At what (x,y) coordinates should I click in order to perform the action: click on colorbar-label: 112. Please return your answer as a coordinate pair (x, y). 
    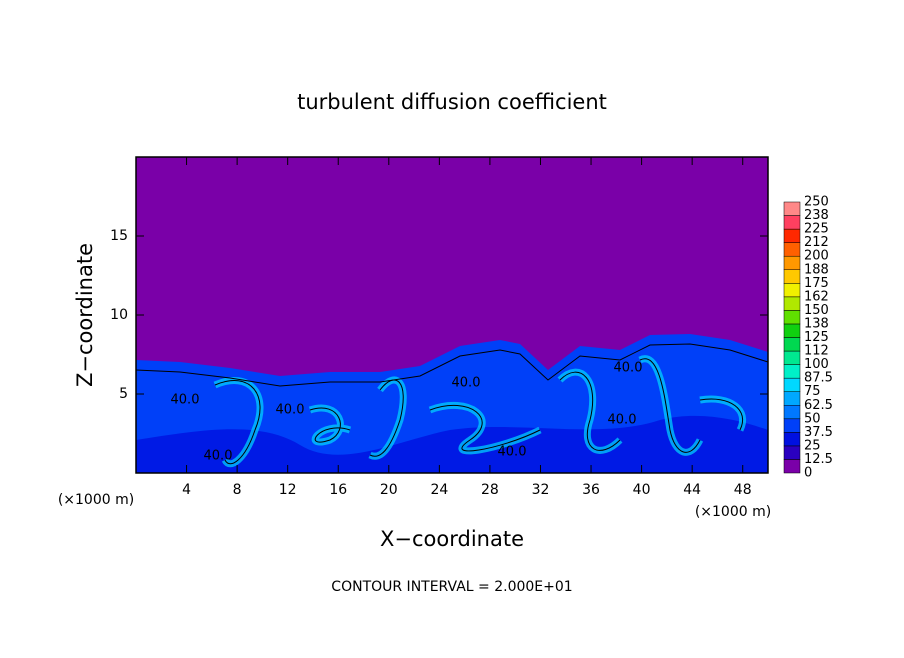
    Looking at the image, I should click on (816, 351).